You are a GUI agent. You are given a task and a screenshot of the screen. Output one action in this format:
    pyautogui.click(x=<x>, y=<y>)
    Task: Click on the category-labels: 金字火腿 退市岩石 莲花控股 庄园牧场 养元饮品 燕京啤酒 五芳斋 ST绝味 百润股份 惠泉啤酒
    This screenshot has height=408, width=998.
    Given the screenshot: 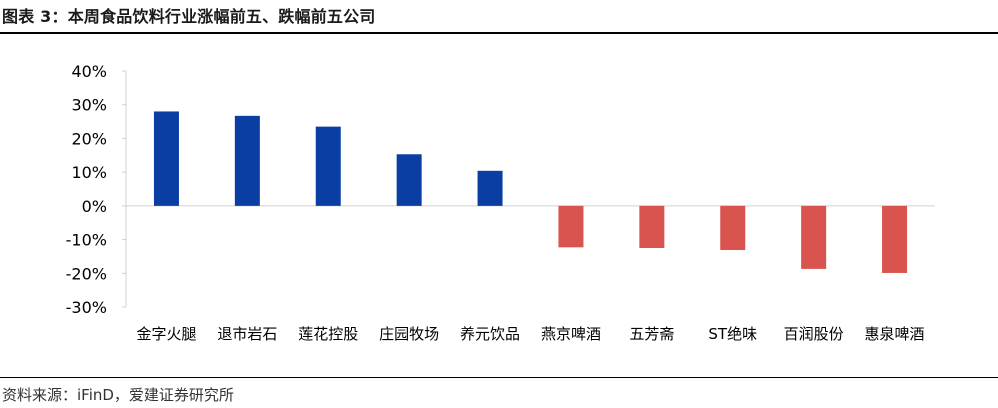 What is the action you would take?
    pyautogui.click(x=530, y=334)
    